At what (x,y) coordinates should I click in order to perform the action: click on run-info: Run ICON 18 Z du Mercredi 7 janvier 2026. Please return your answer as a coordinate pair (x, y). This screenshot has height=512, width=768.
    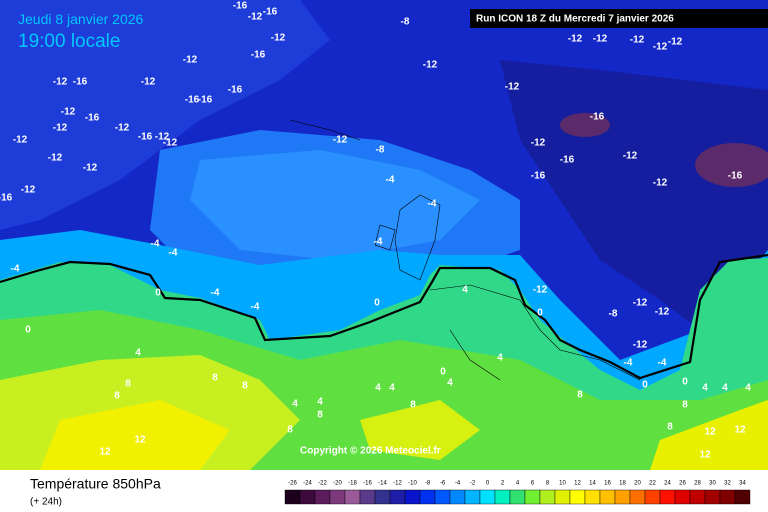
    Looking at the image, I should click on (575, 19).